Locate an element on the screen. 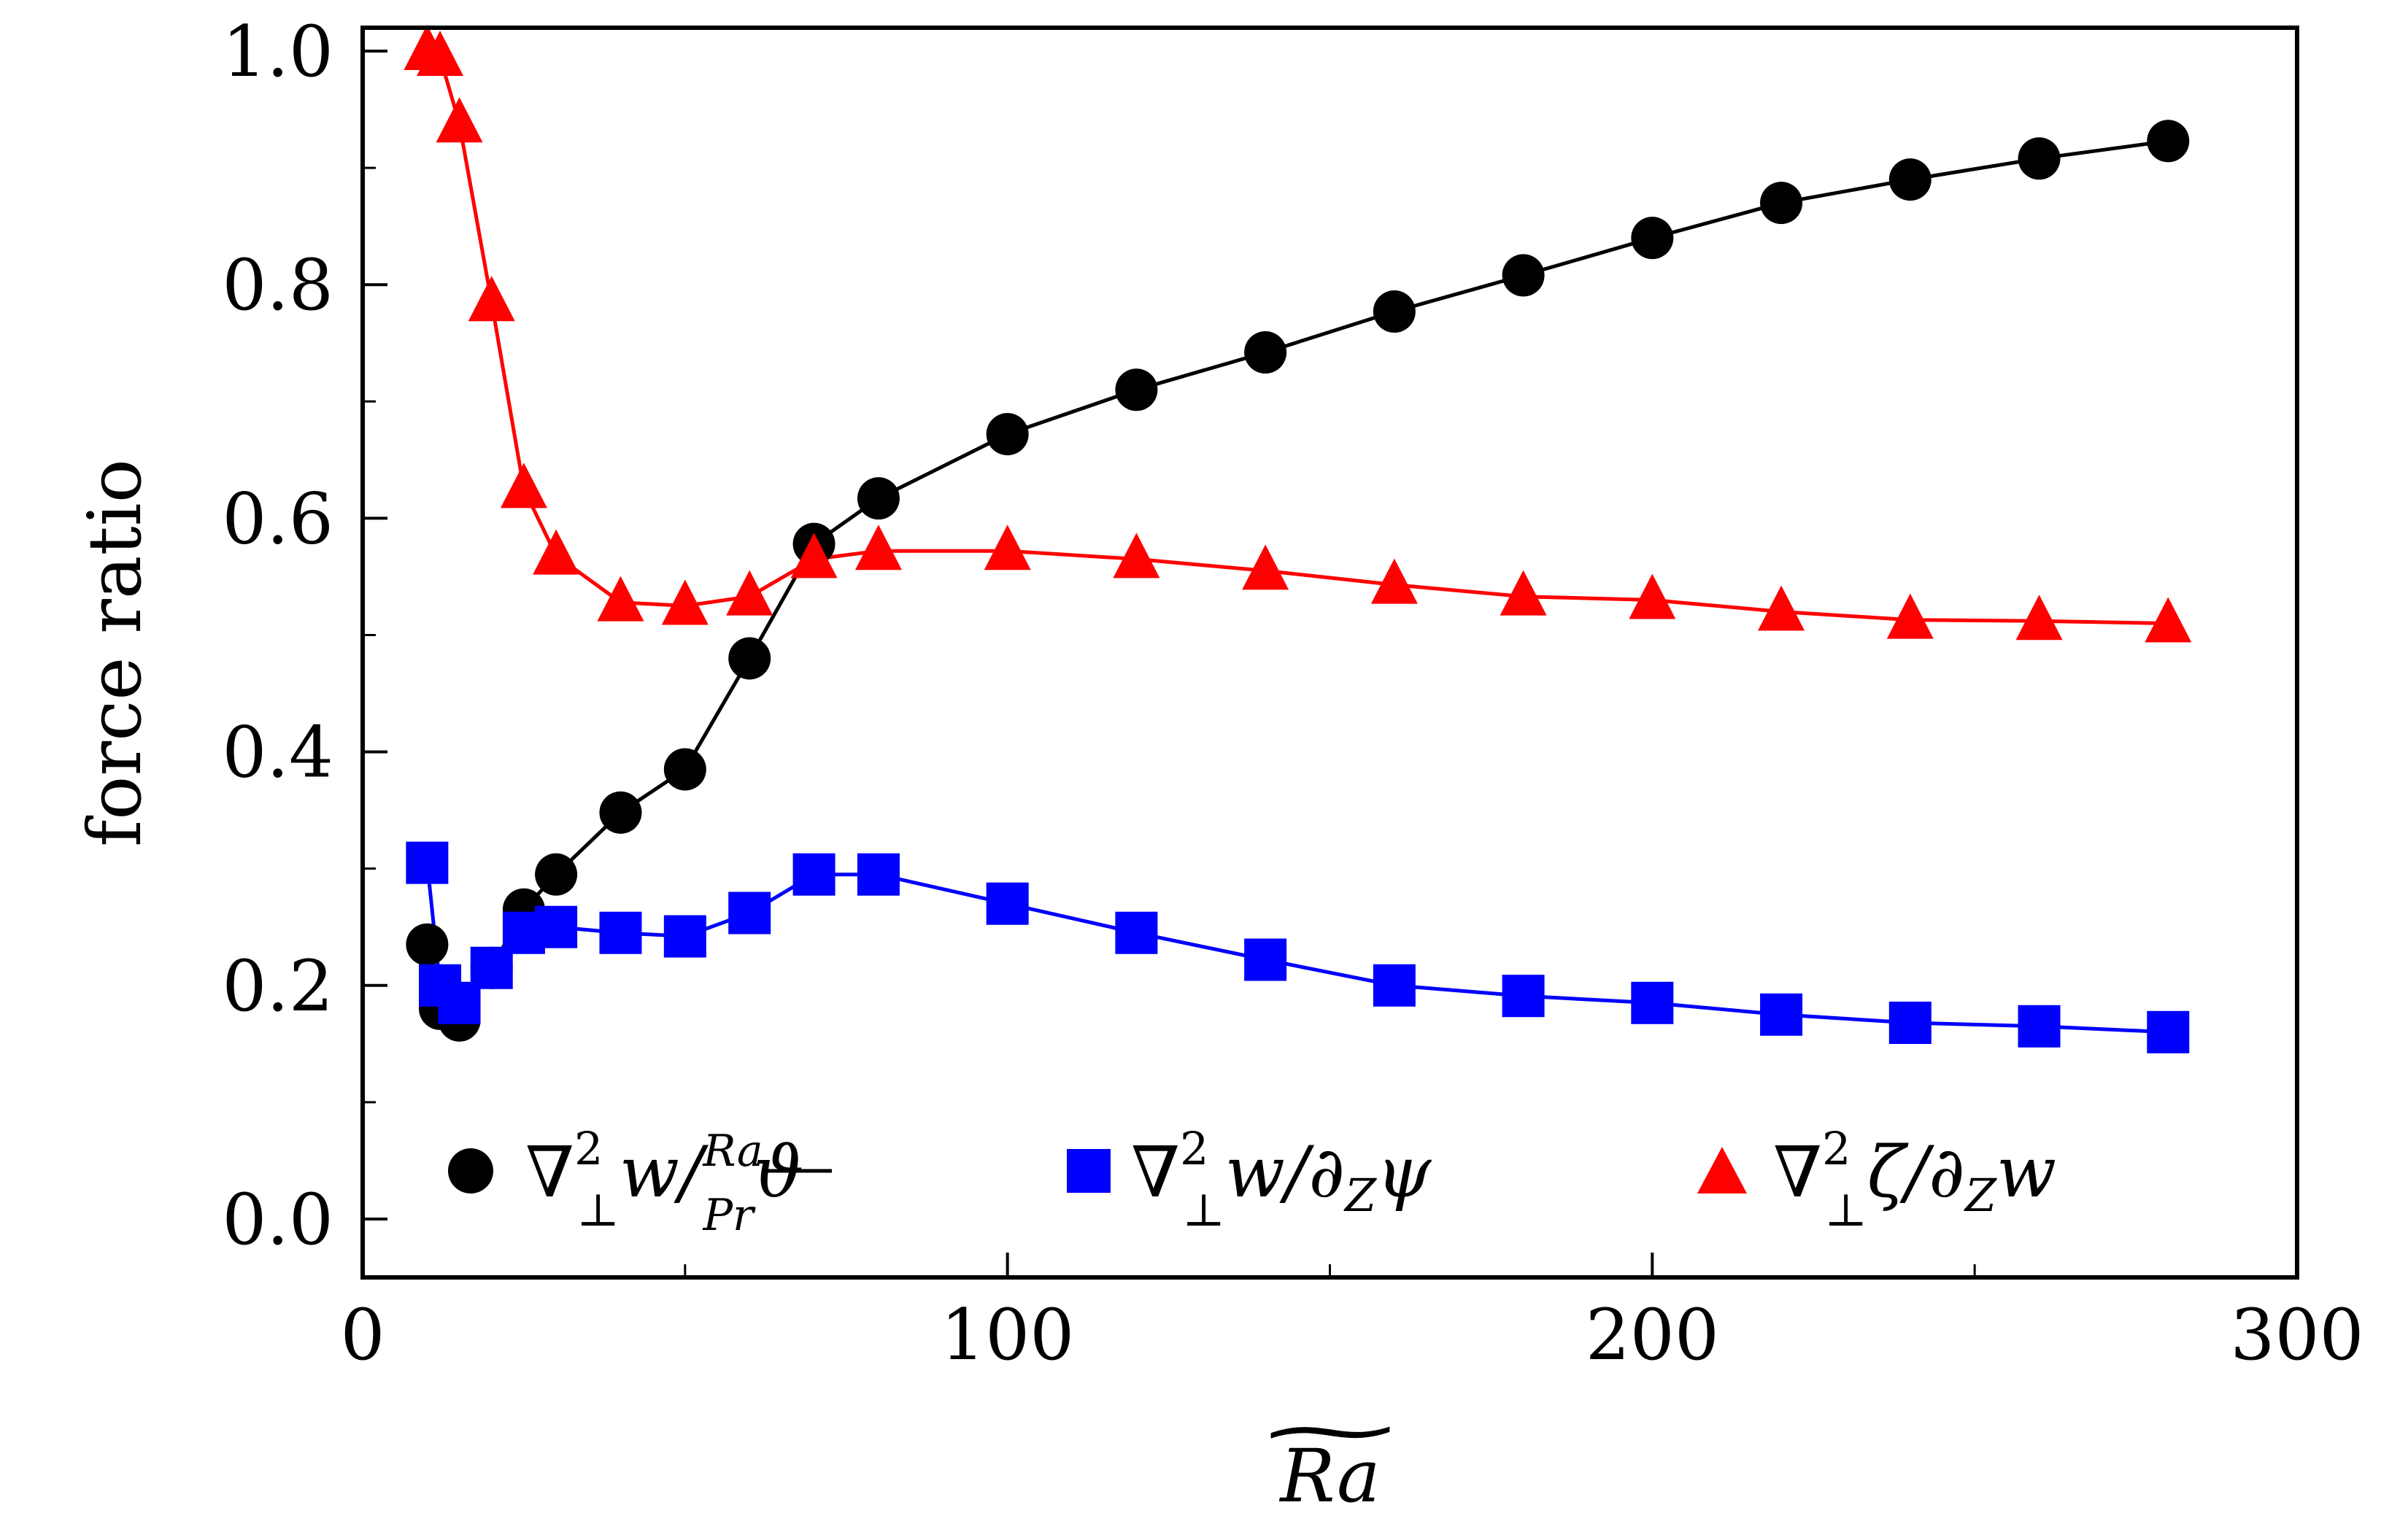 This screenshot has width=2408, height=1532. legend-2-op: ∇ is located at coordinates (1155, 1172).